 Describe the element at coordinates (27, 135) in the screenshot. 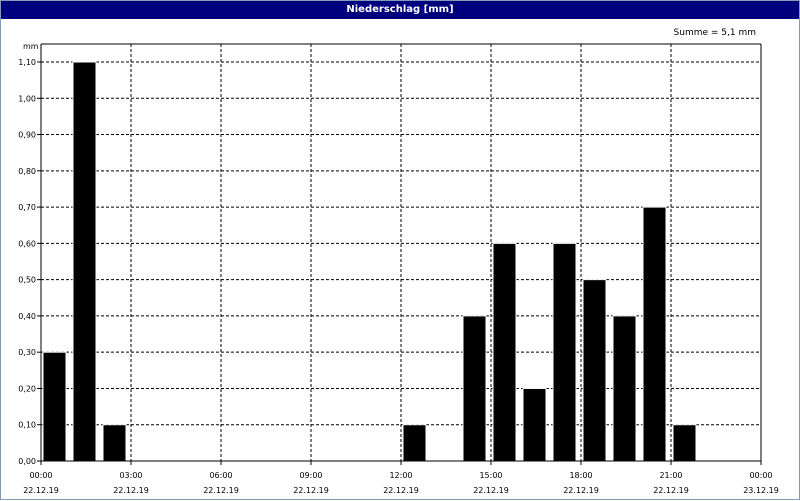

I see `y-tick-label: 0,90` at that location.